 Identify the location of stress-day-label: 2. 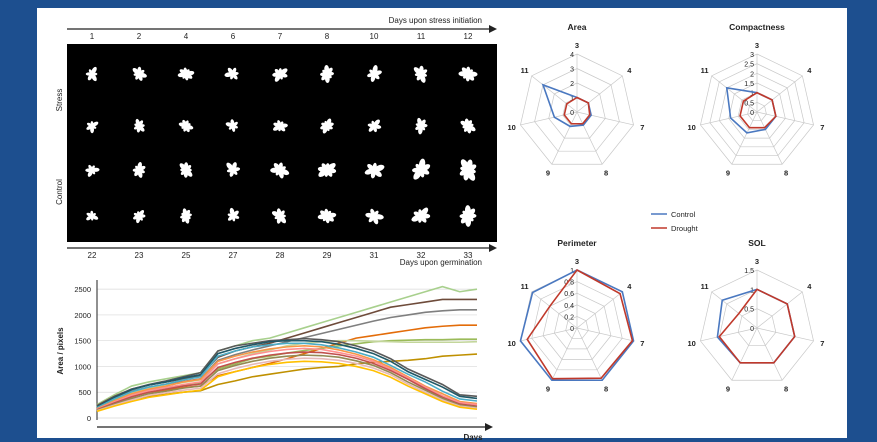
(139, 36).